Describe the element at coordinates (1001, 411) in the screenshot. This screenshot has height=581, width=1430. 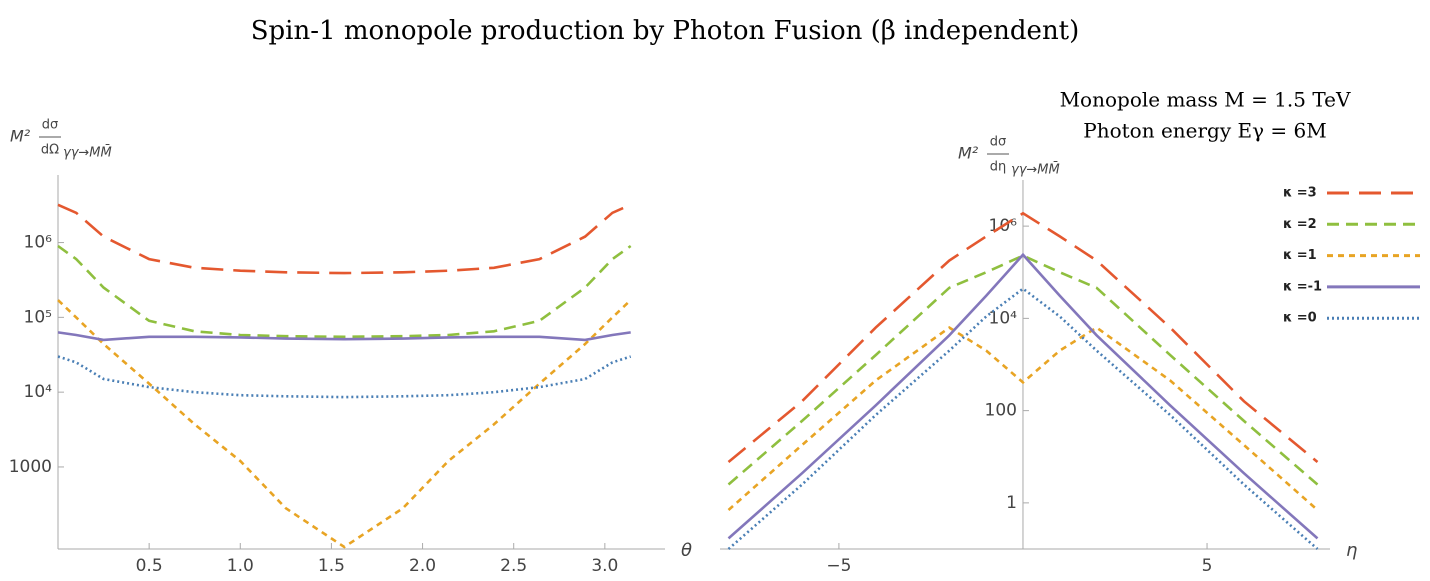
I see `y-tick-label: 100` at that location.